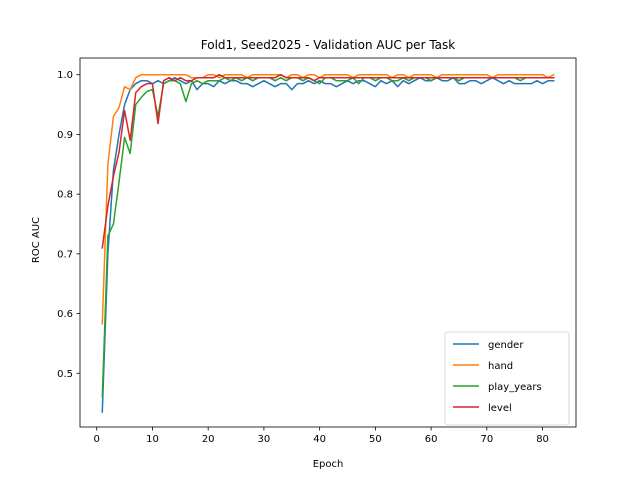 This screenshot has height=480, width=640. What do you see at coordinates (500, 408) in the screenshot?
I see `legend-label-level: level` at bounding box center [500, 408].